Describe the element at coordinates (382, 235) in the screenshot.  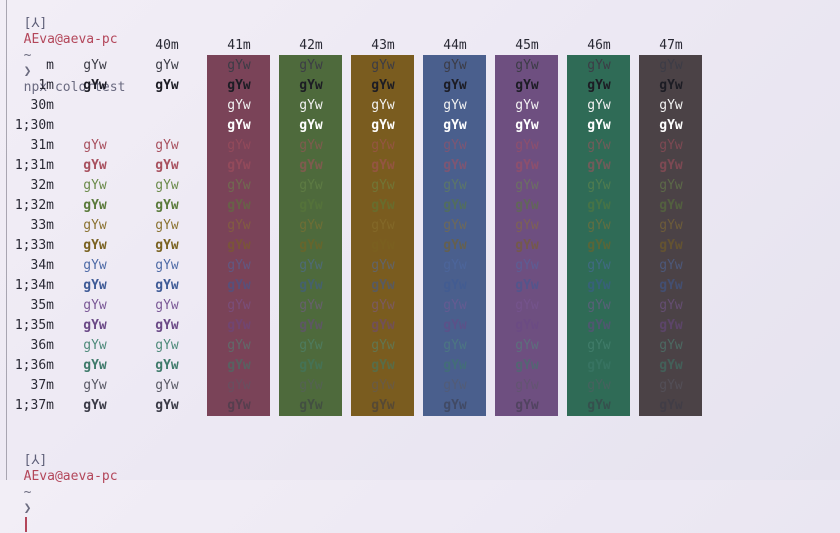
I see `bg-column-43m` at that location.